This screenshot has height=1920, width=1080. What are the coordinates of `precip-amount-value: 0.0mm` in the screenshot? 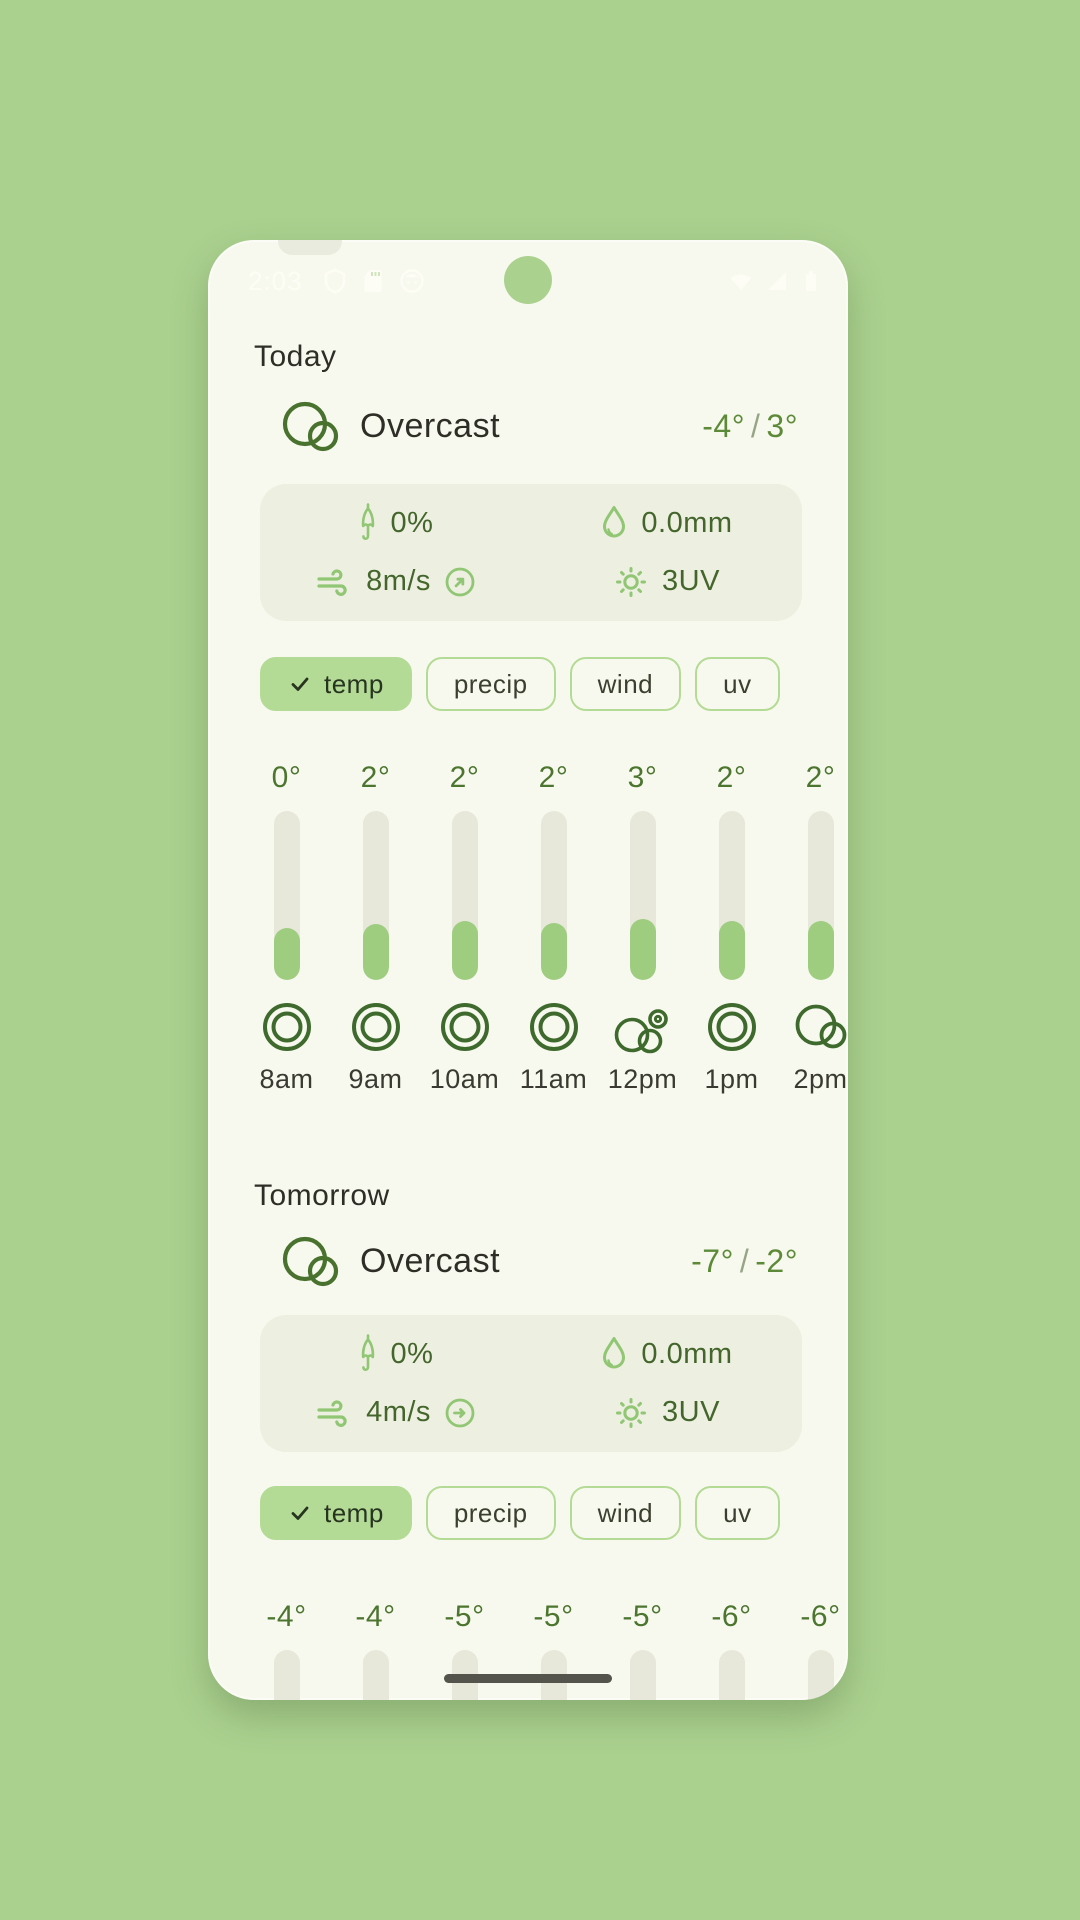 It's located at (687, 522).